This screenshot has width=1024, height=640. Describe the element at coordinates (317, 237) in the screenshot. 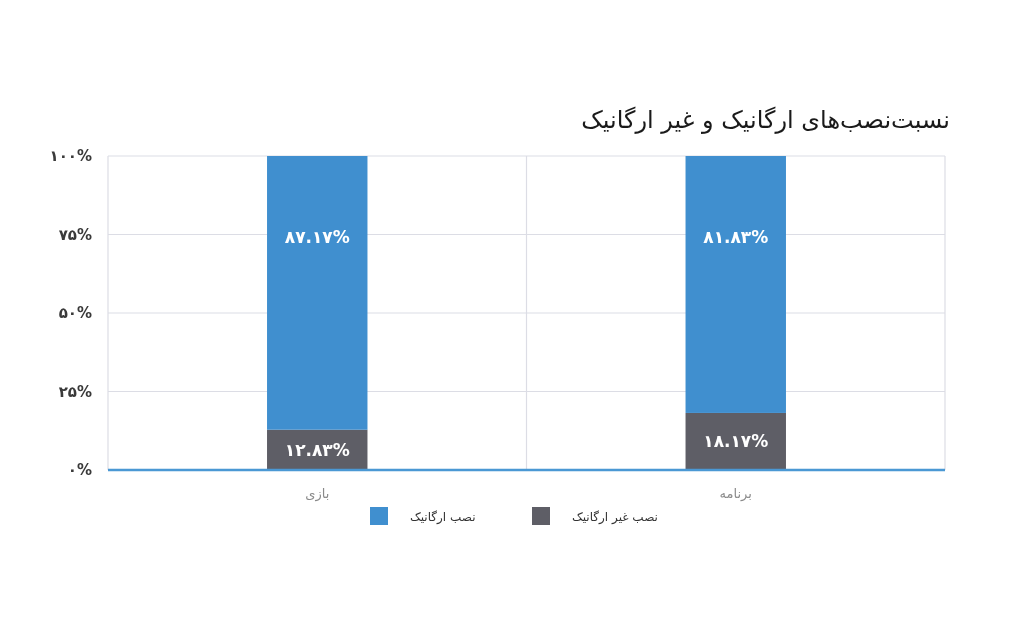

I see `data-label: ۸۷.۱۷%` at that location.